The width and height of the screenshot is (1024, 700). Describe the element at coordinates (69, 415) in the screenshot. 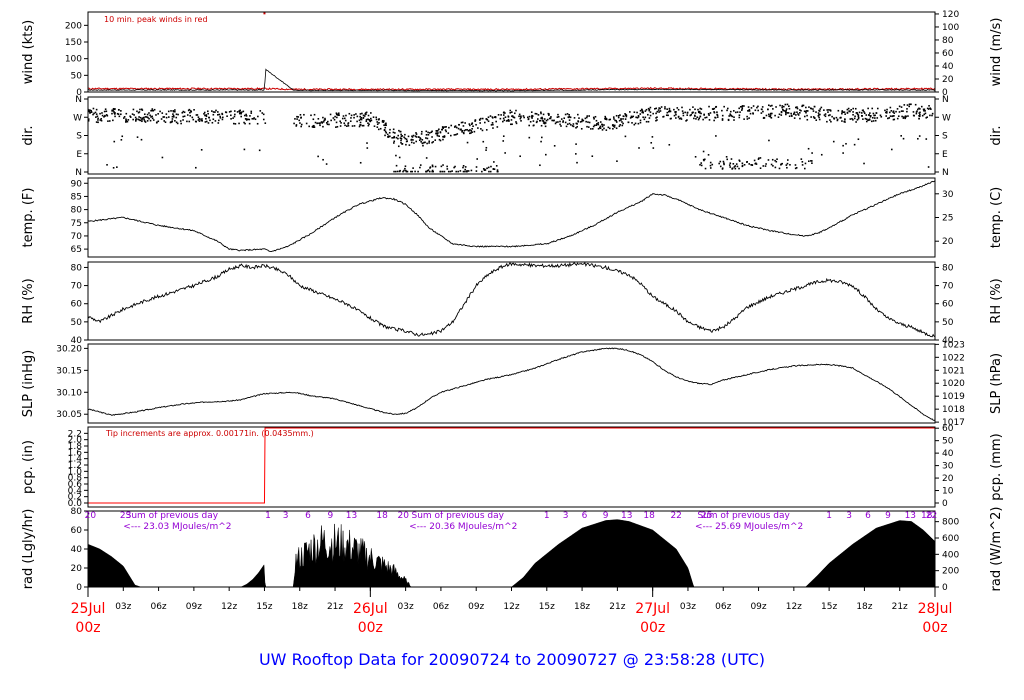

I see `slp-left-tick-label: 30.05` at that location.